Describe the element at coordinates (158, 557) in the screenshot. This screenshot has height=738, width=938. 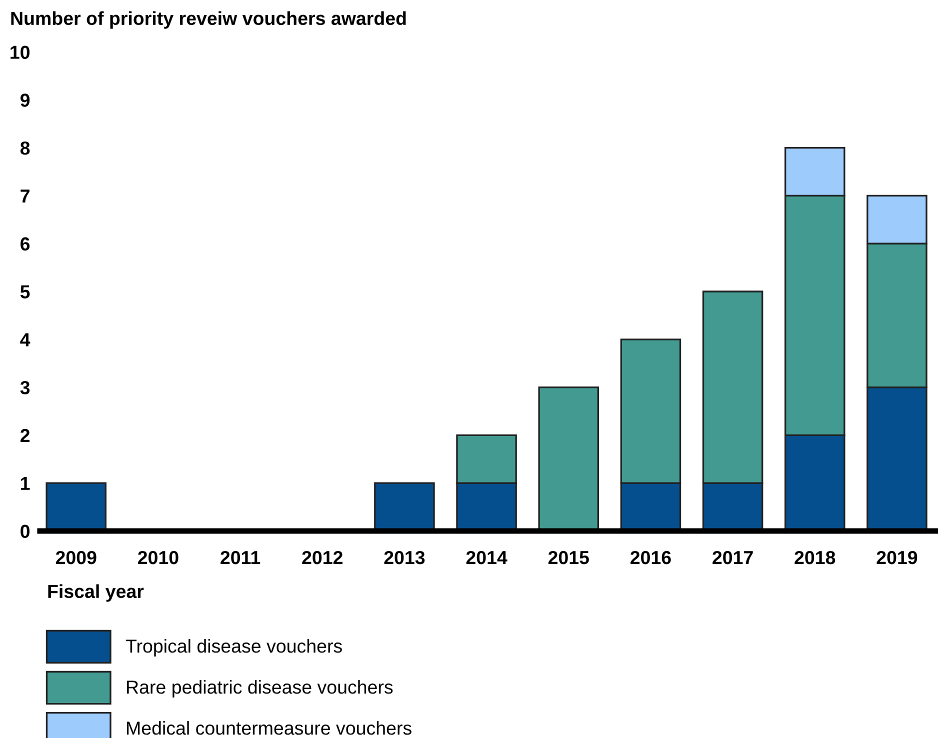
I see `x-tick-label: 2010` at that location.